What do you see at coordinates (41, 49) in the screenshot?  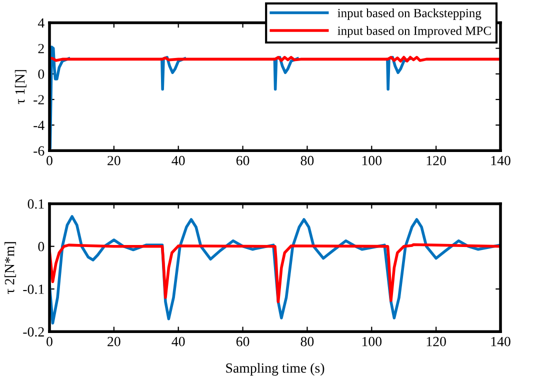 I see `y-tick-label: 2` at bounding box center [41, 49].